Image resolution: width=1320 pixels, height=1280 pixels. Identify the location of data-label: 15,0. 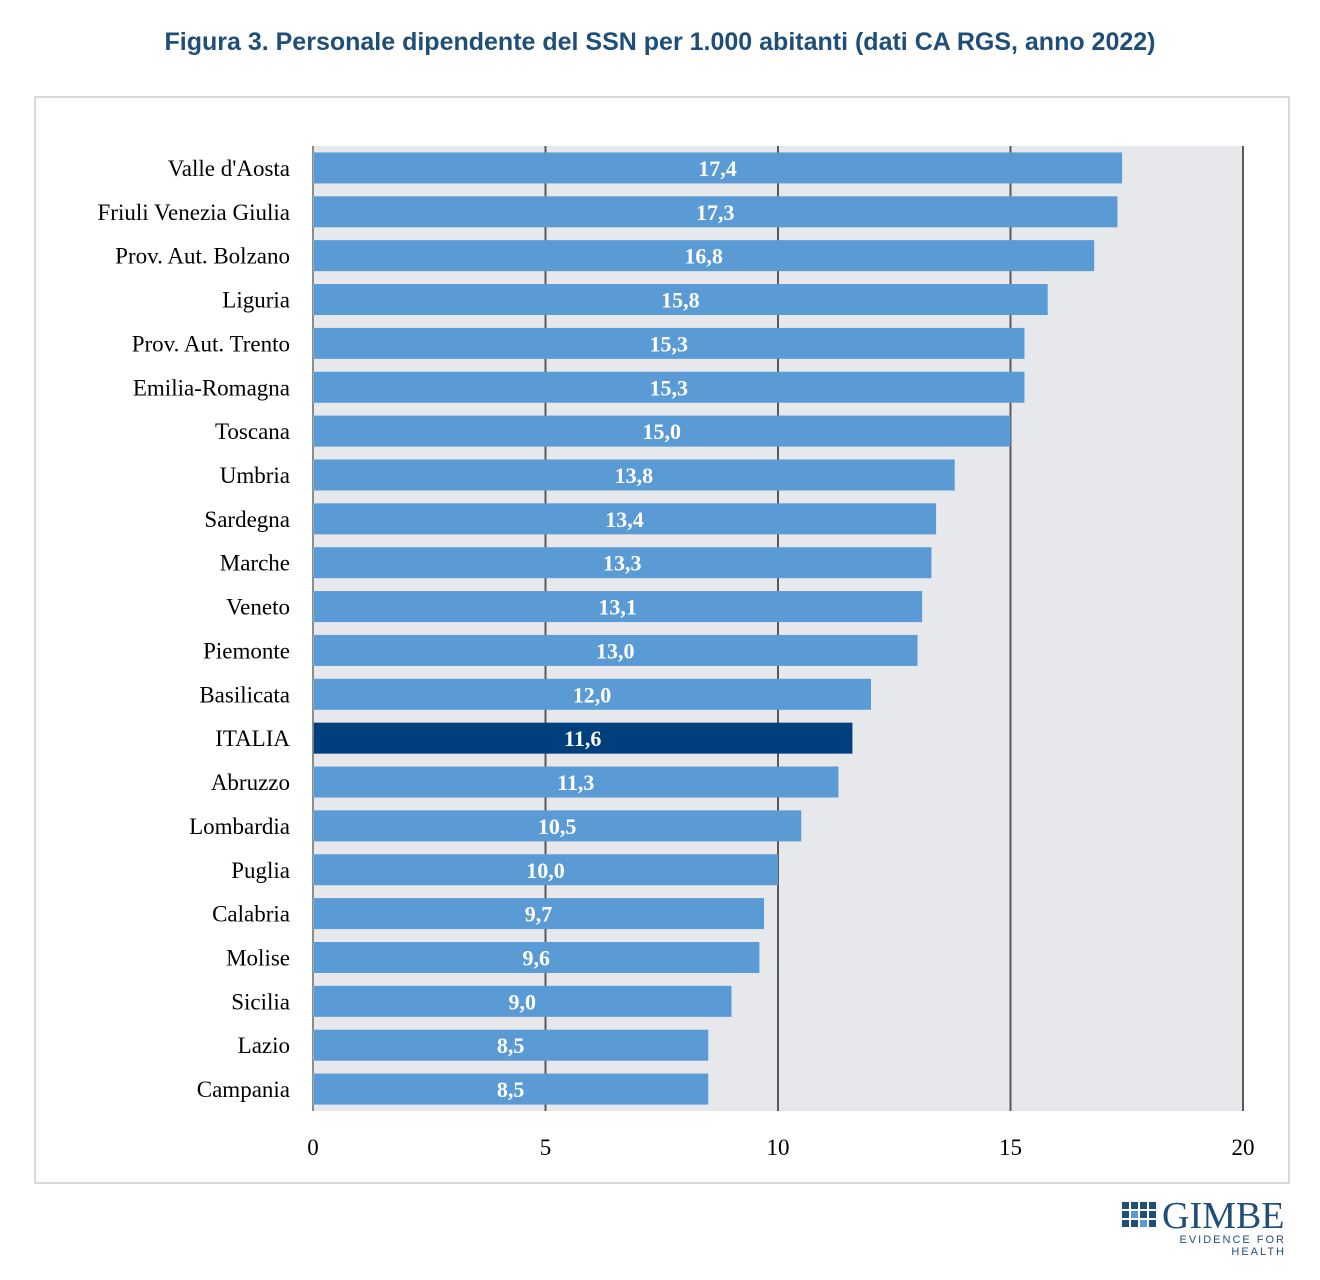
(662, 431).